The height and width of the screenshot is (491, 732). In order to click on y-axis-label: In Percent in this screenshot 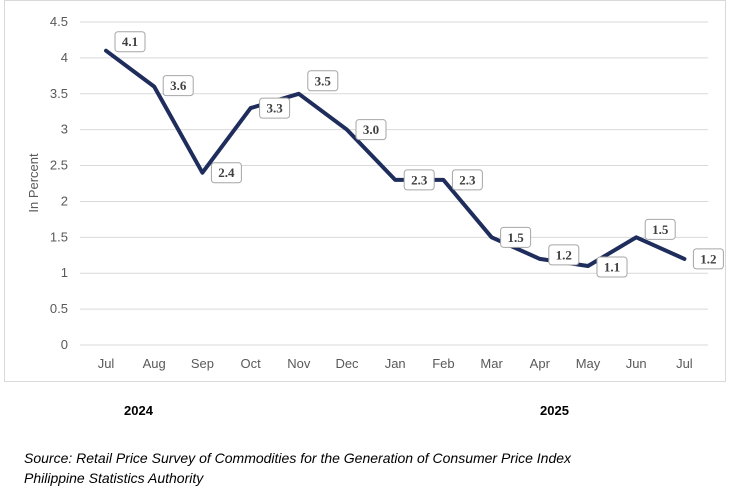, I will do `click(33, 183)`.